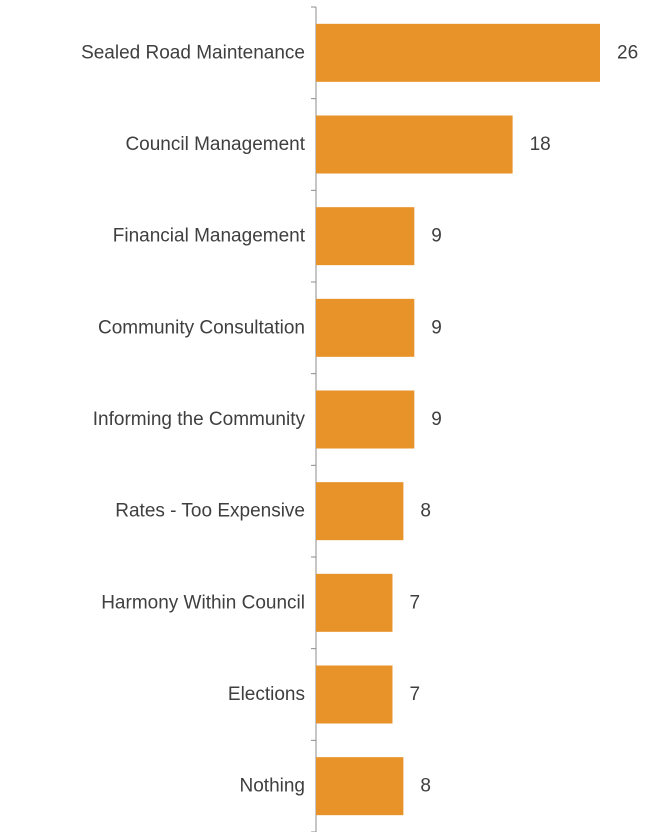 This screenshot has height=832, width=660. What do you see at coordinates (627, 52) in the screenshot?
I see `value-label: 26` at bounding box center [627, 52].